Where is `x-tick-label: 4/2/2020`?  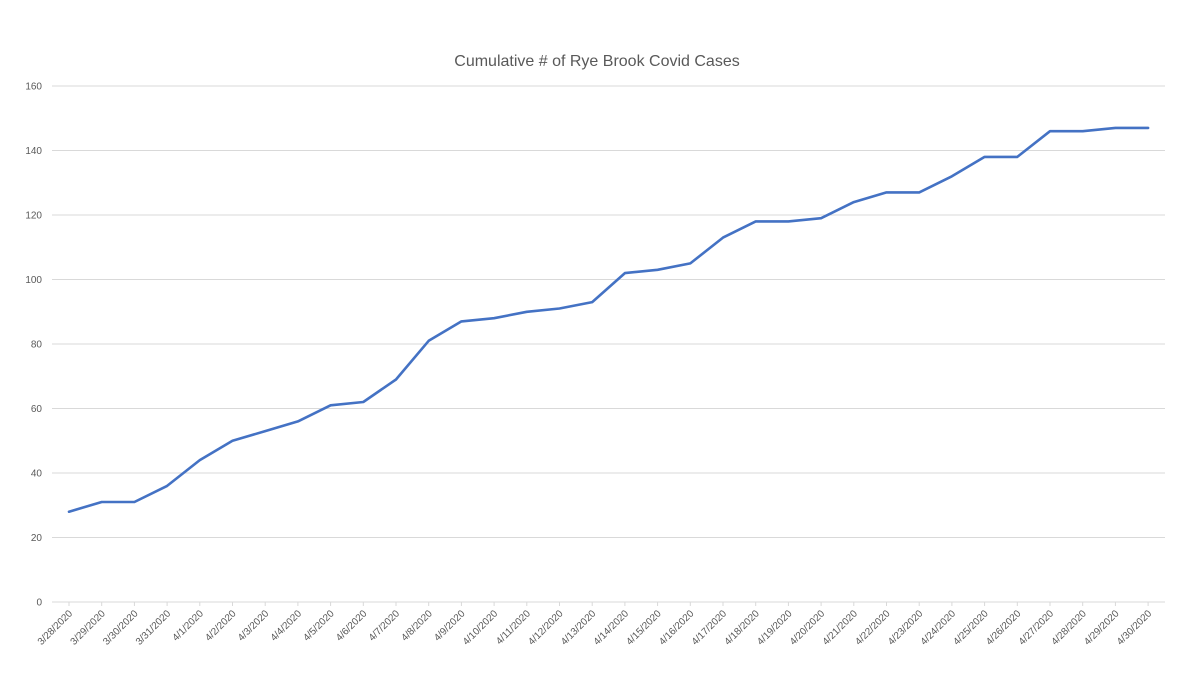
x-tick-label: 4/2/2020 is located at coordinates (221, 626).